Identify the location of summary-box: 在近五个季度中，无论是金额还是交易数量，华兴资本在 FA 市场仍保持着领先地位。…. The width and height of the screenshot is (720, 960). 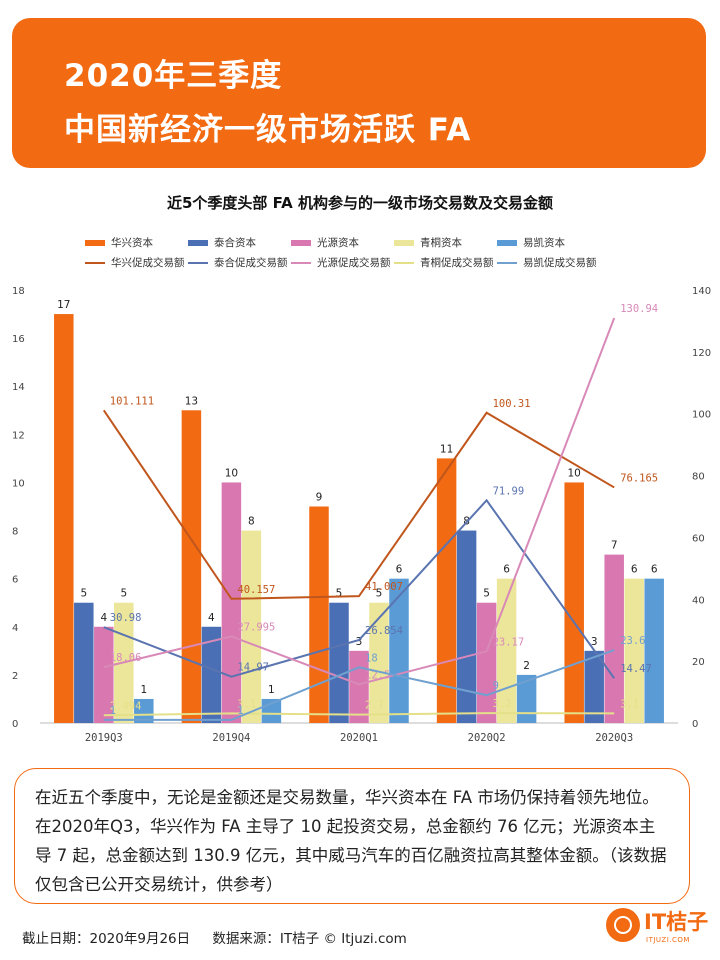
(352, 836).